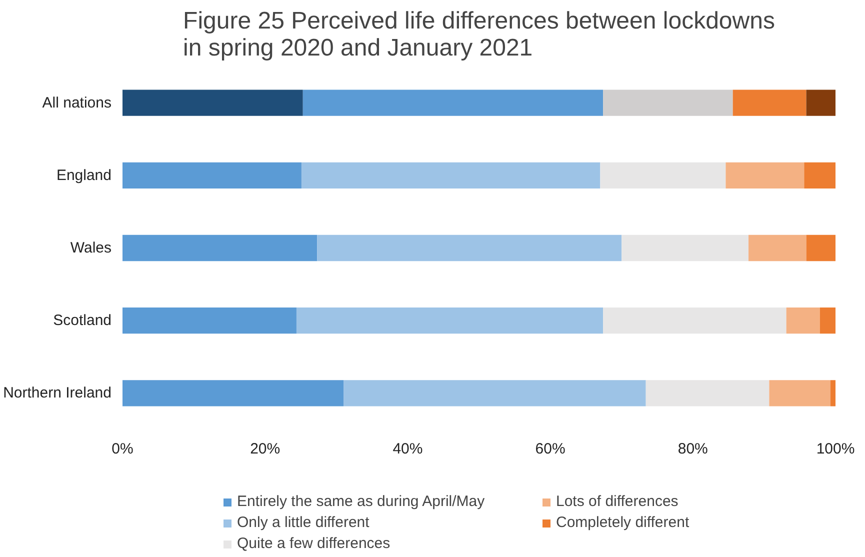  What do you see at coordinates (835, 449) in the screenshot?
I see `x-tick-label: 100%` at bounding box center [835, 449].